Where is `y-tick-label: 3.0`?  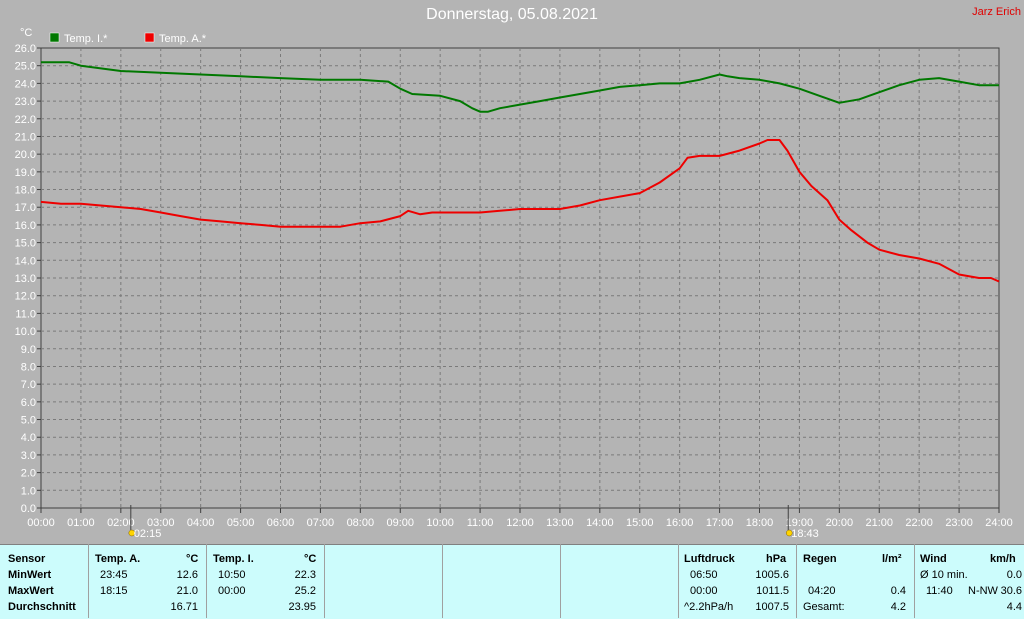
y-tick-label: 3.0 is located at coordinates (28, 456).